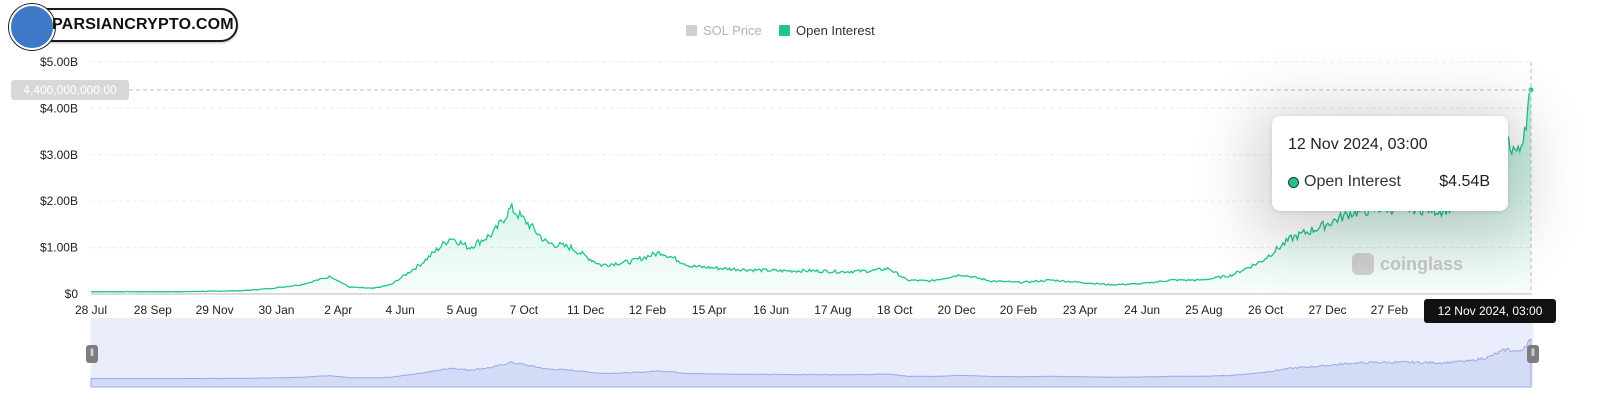 This screenshot has height=401, width=1600. I want to click on y-tick-label: $4.00B, so click(59, 108).